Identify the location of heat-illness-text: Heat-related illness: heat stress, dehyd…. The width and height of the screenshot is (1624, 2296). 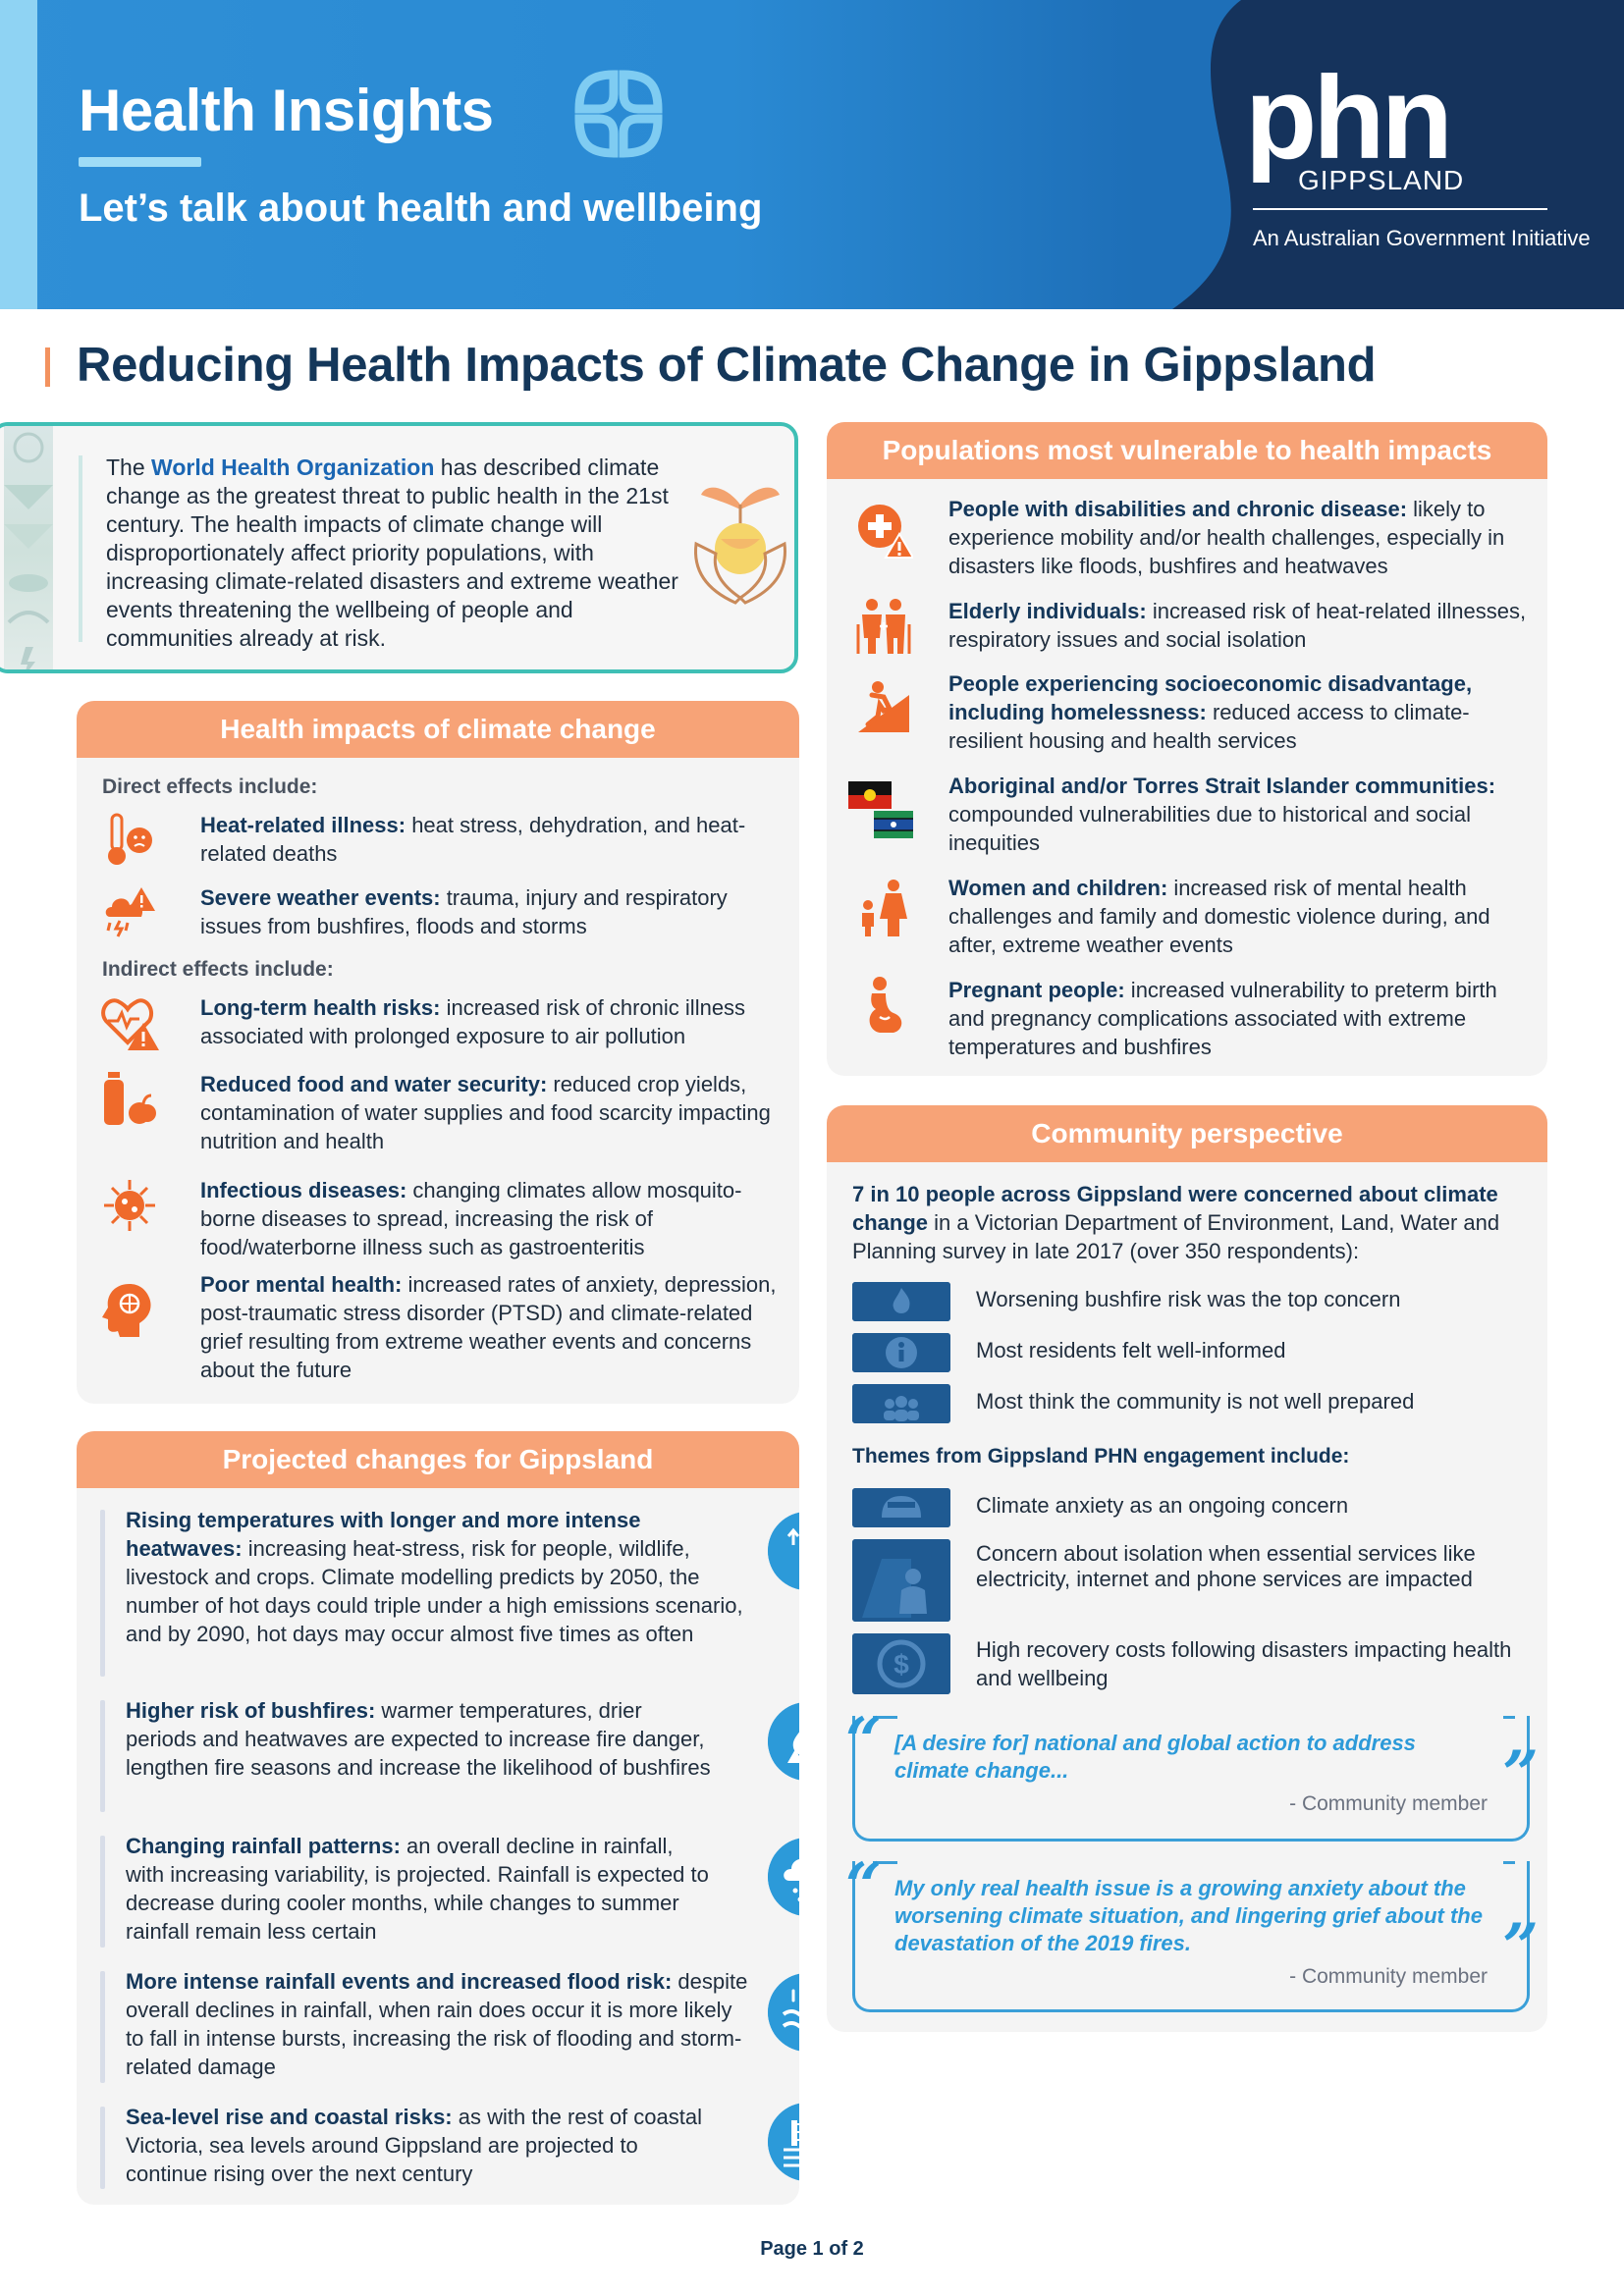
(490, 840).